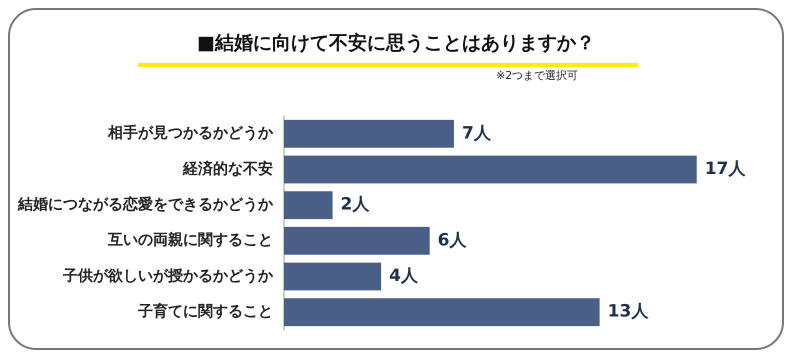  Describe the element at coordinates (725, 168) in the screenshot. I see `data-label: 17人` at that location.